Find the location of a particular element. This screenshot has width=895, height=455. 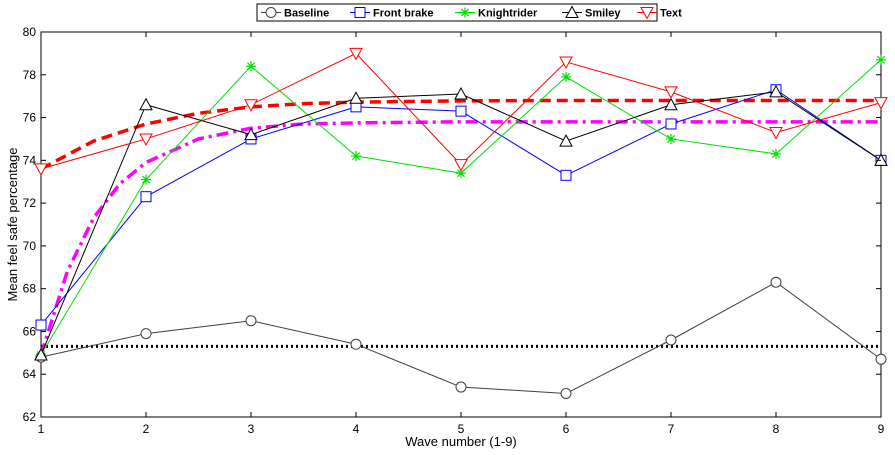

legend-label-text: Text is located at coordinates (671, 14).